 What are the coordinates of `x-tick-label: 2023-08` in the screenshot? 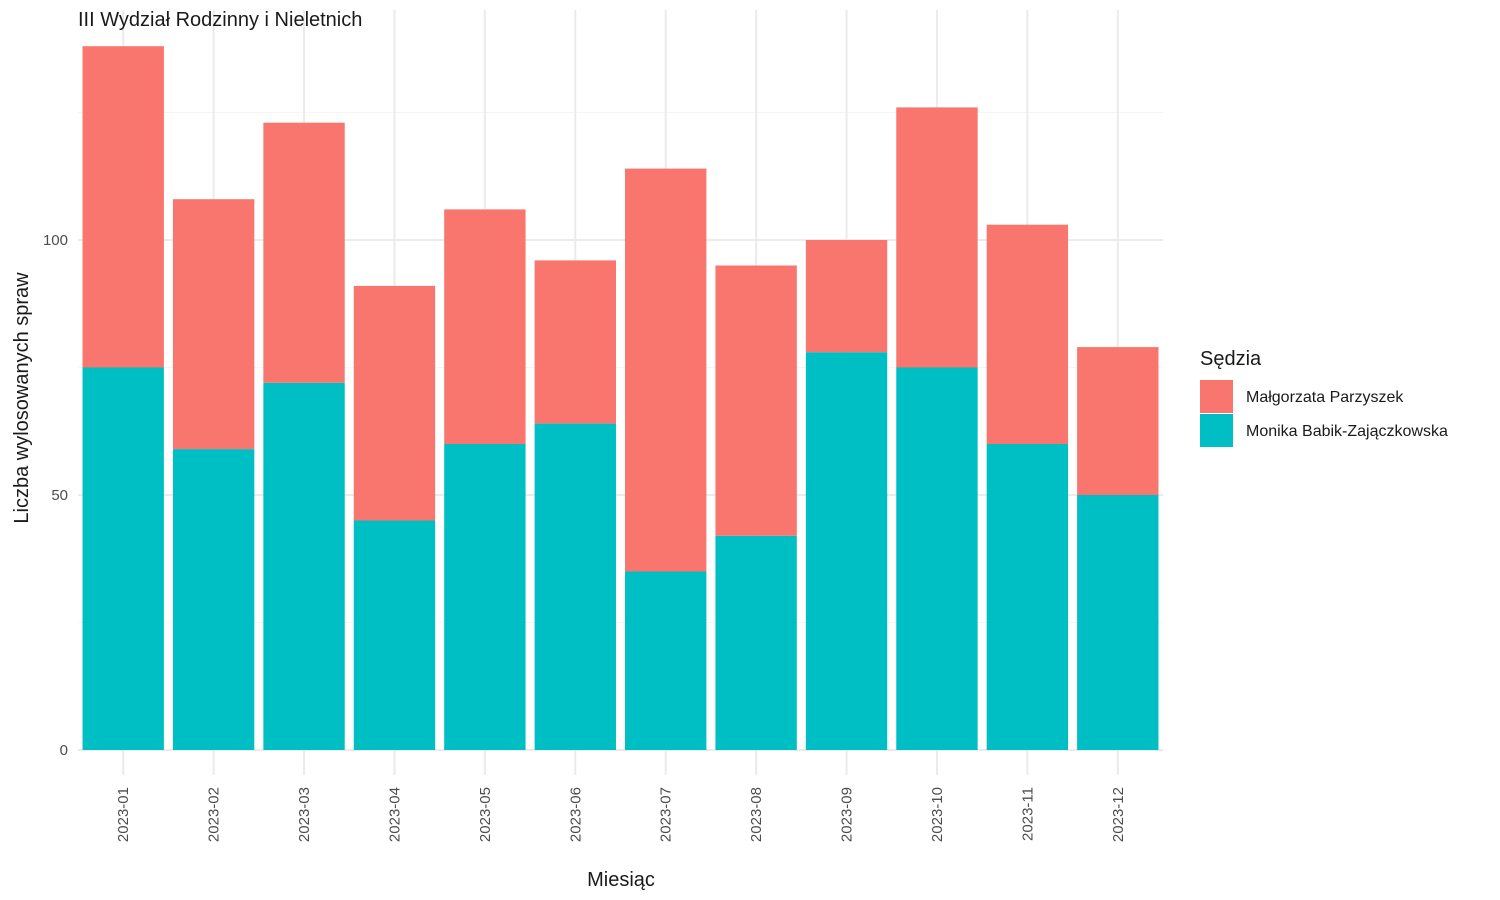 It's located at (756, 814).